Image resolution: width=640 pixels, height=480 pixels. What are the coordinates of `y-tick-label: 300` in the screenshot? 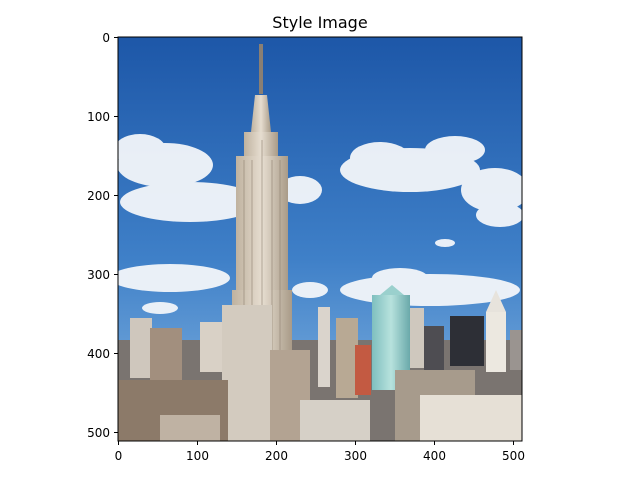 It's located at (98, 275).